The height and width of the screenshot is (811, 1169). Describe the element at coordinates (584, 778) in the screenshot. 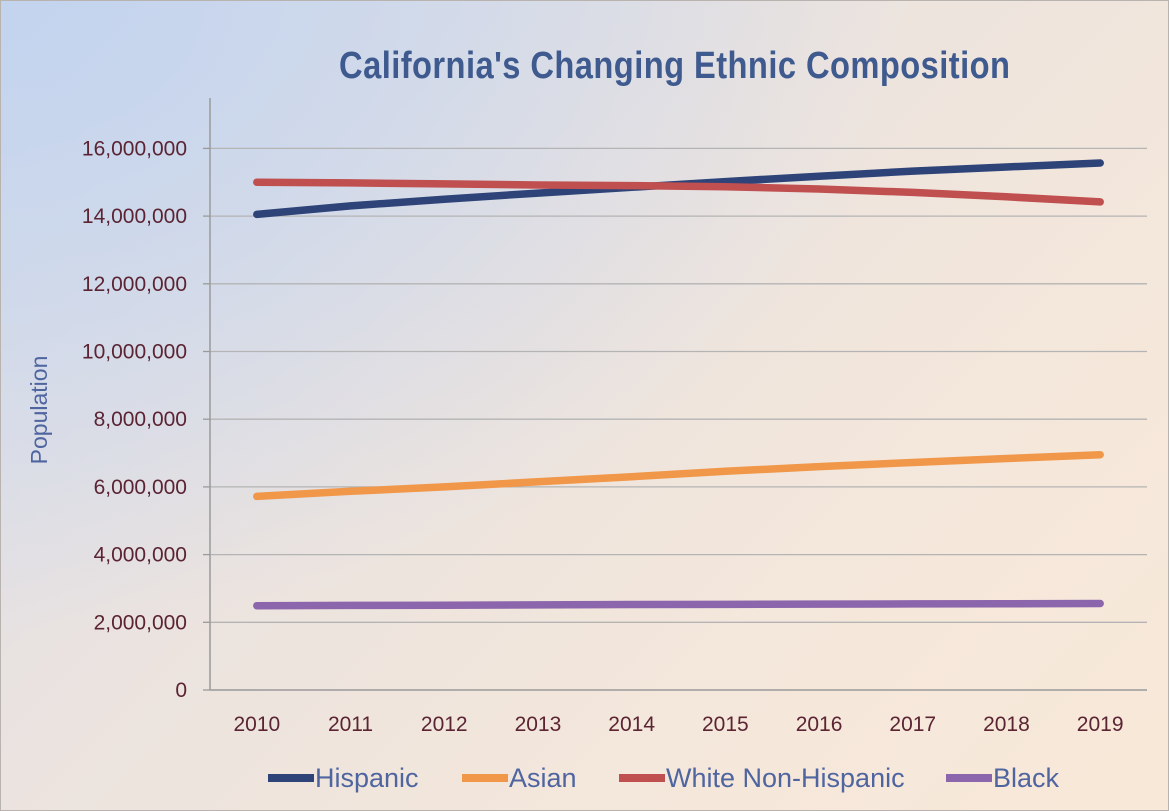

I see `legend: Hispanic Asian White Non-Hispanic Black` at that location.